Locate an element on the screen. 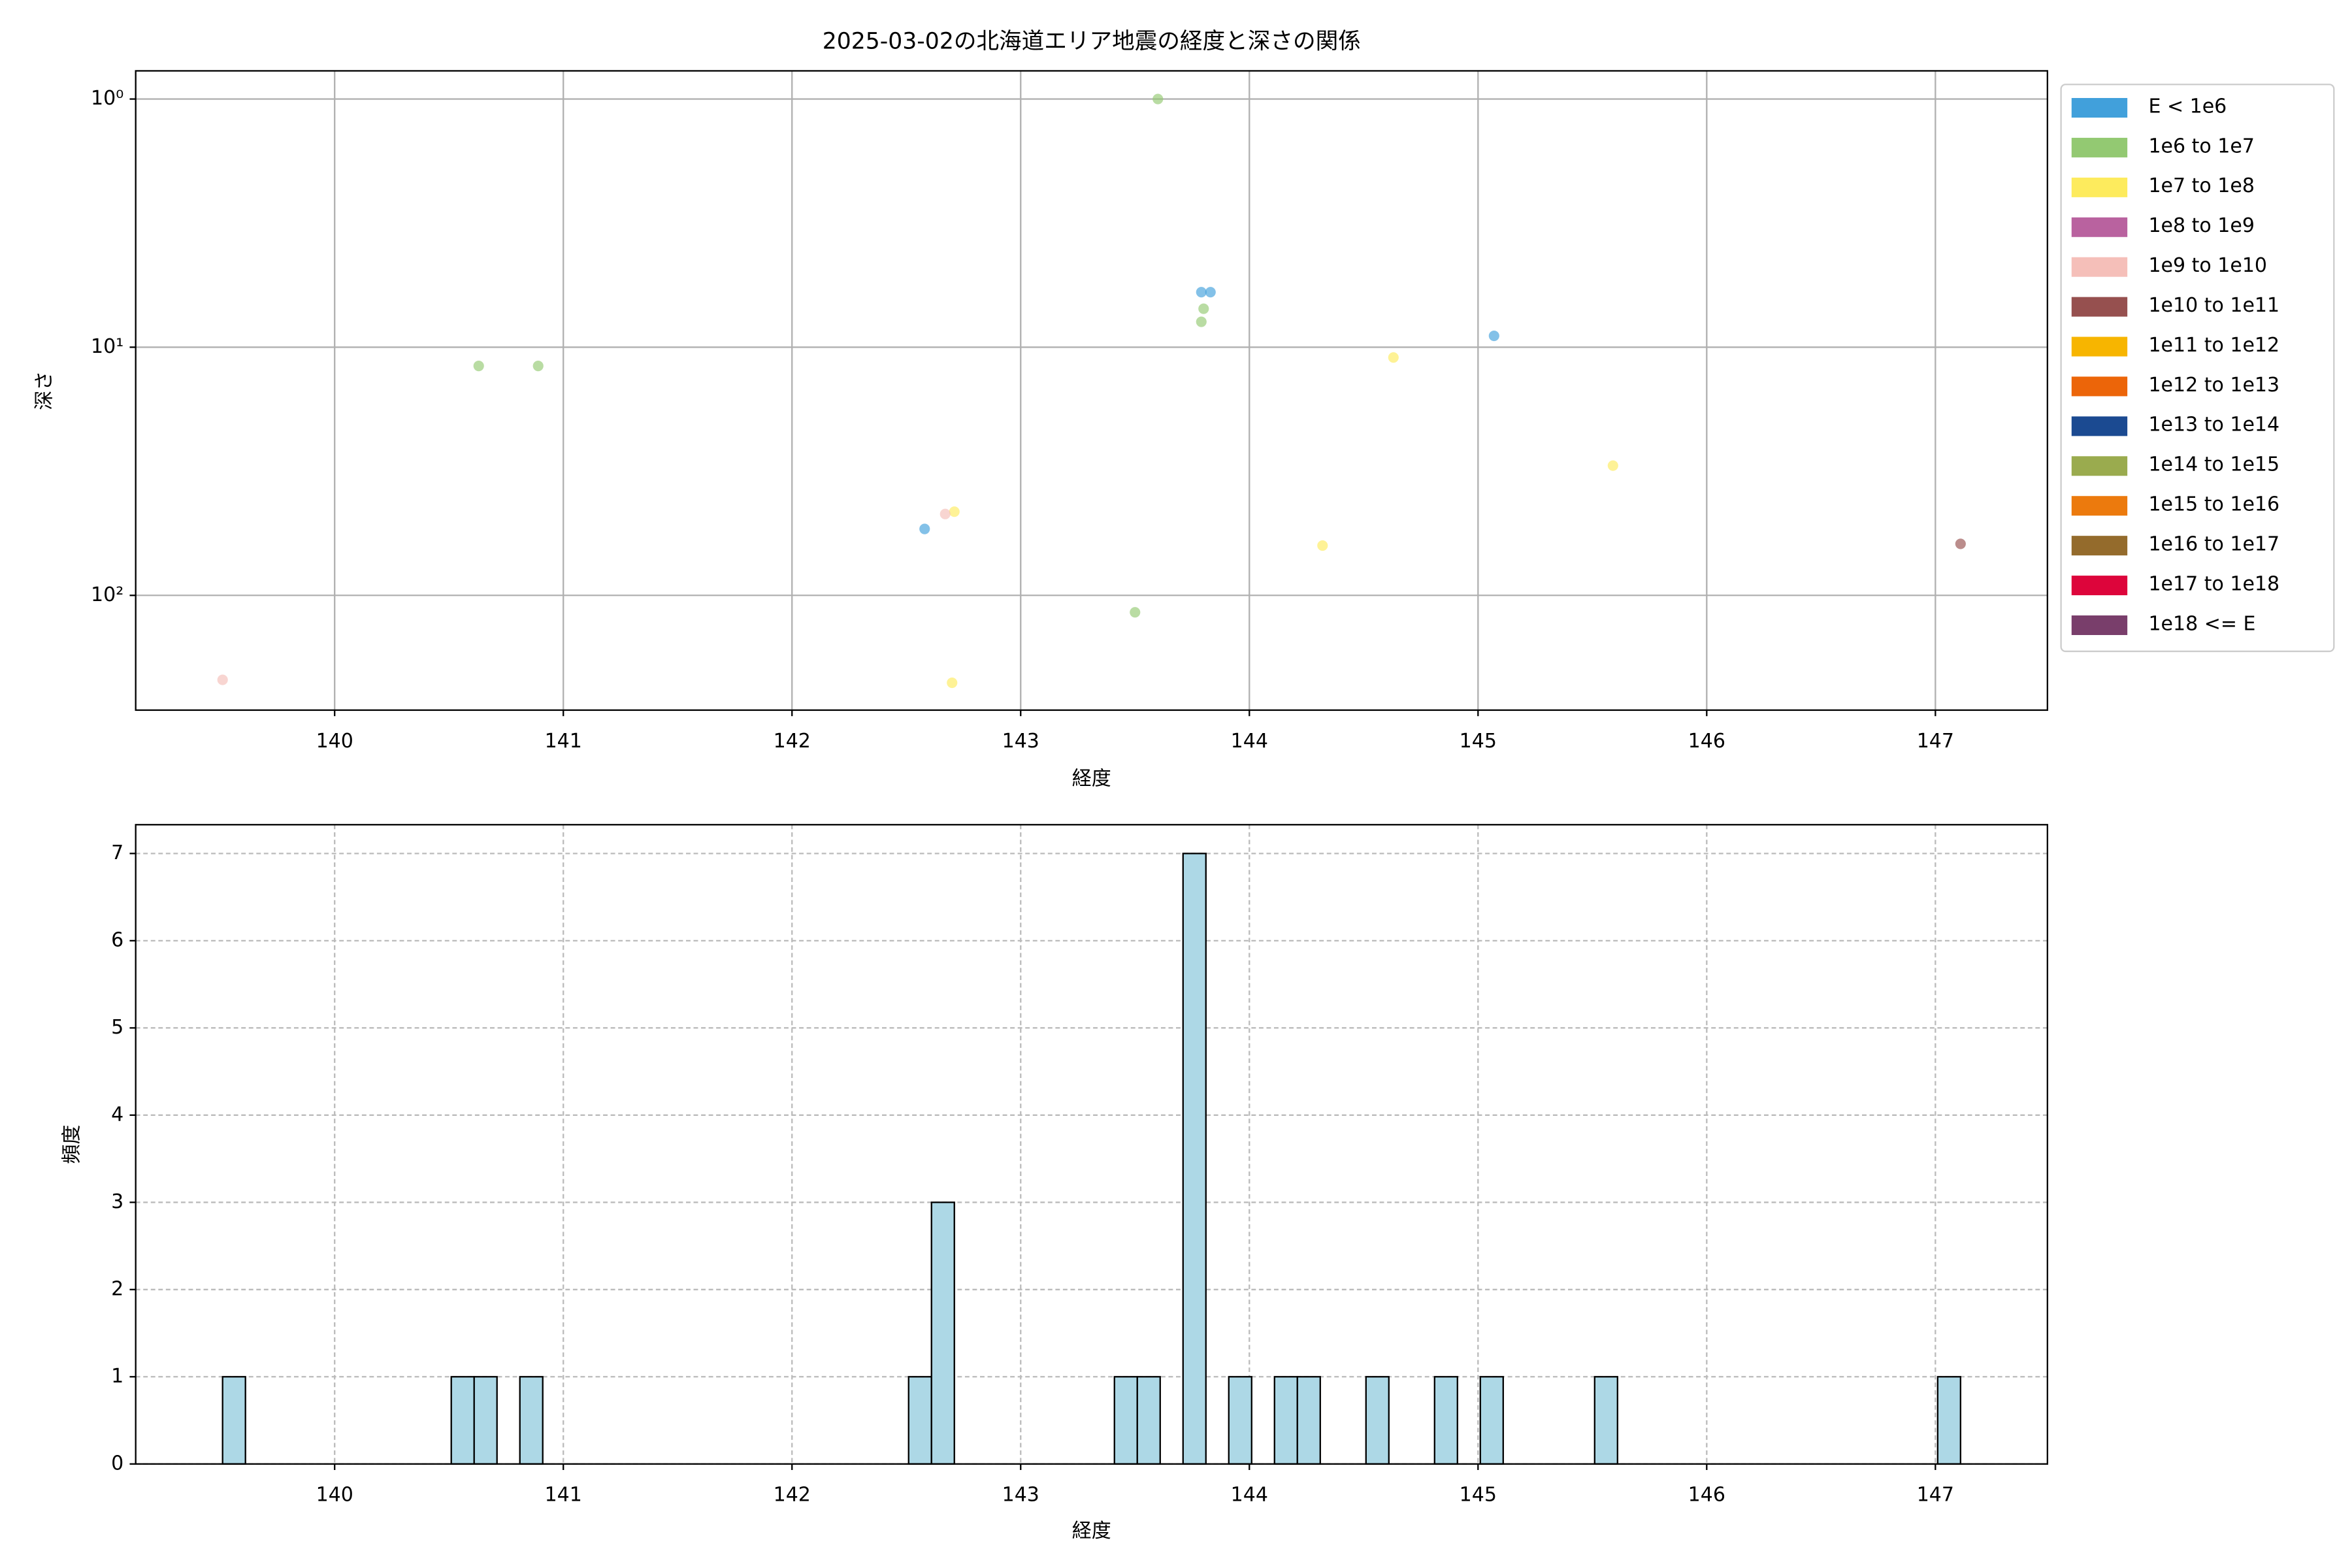  legend-label: 1e15 to 1e16 is located at coordinates (2213, 504).